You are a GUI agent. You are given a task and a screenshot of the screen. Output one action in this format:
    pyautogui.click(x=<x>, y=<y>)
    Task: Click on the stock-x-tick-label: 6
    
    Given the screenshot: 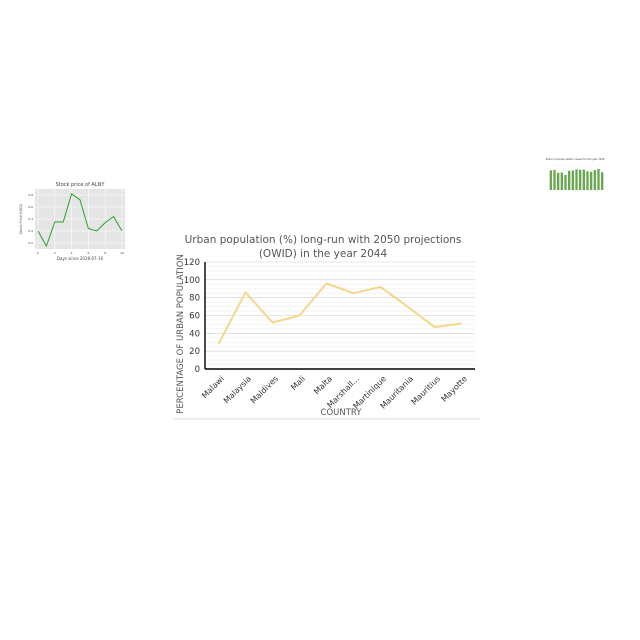 What is the action you would take?
    pyautogui.click(x=88, y=253)
    